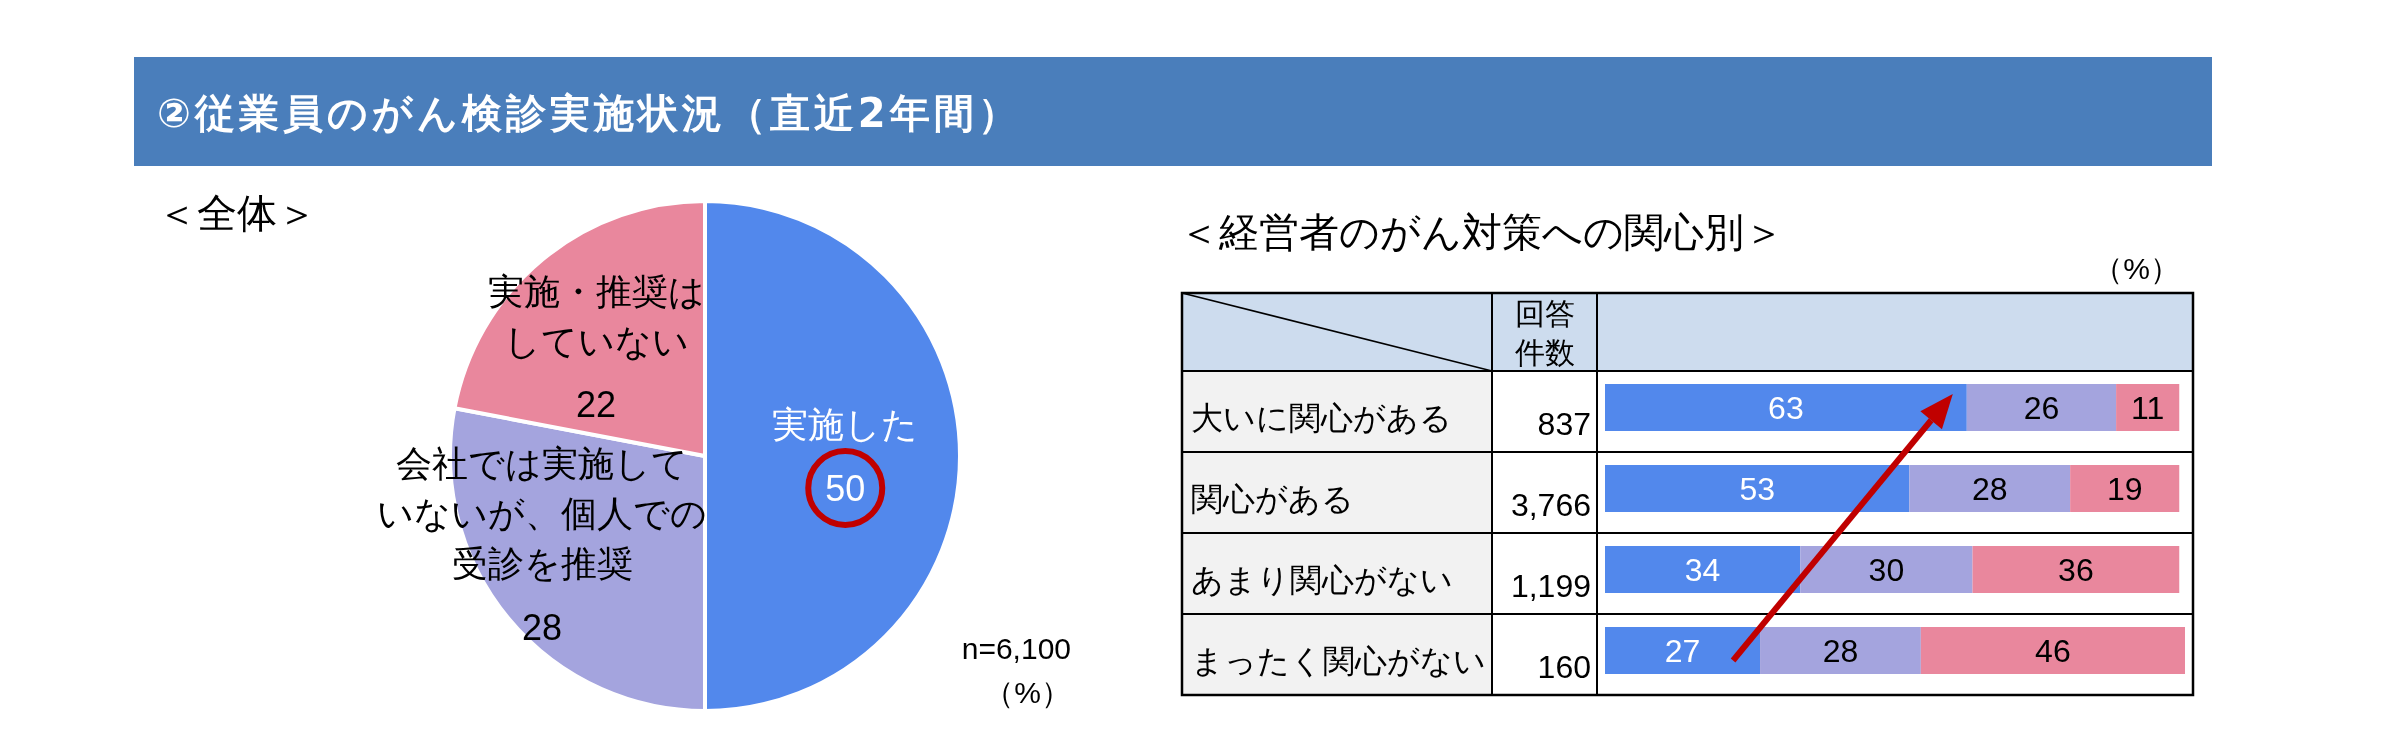 This screenshot has width=2392, height=756. I want to click on data-label: 27, so click(1682, 650).